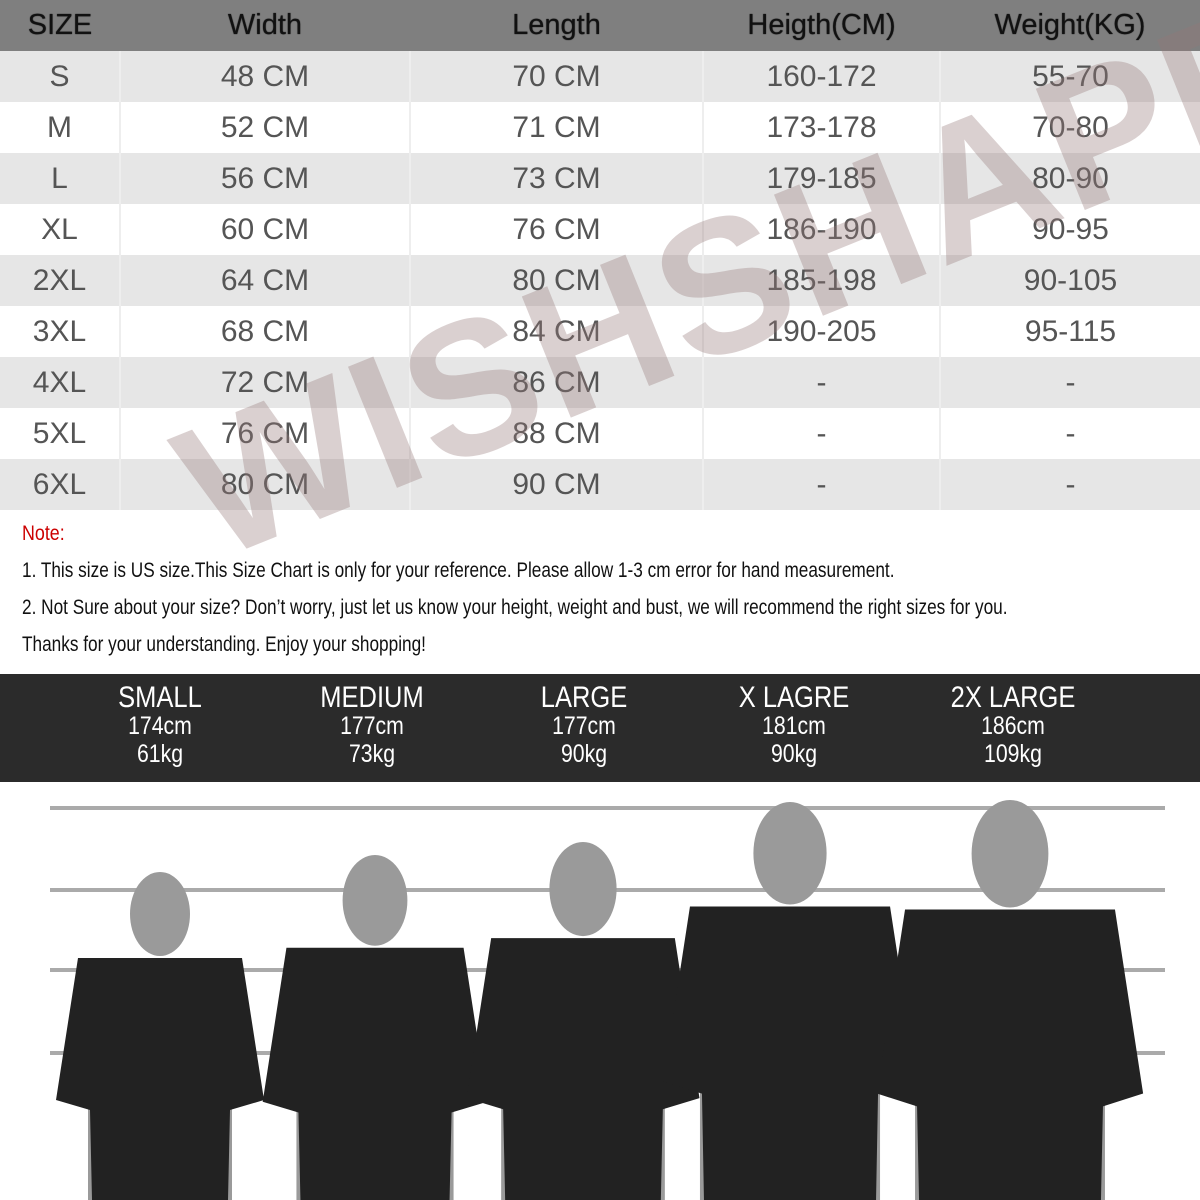 The height and width of the screenshot is (1200, 1200). I want to click on table-row: S 48 CM 70 CM 160-172 55-70, so click(600, 76).